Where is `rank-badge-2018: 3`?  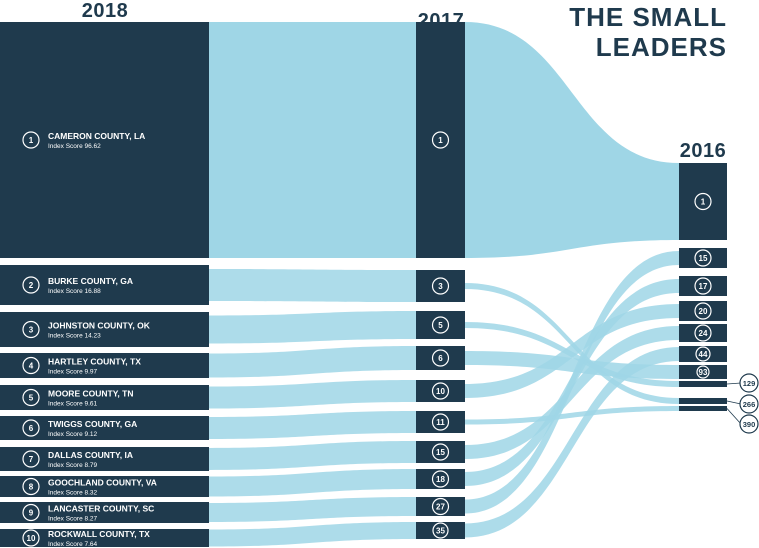 rank-badge-2018: 3 is located at coordinates (31, 329).